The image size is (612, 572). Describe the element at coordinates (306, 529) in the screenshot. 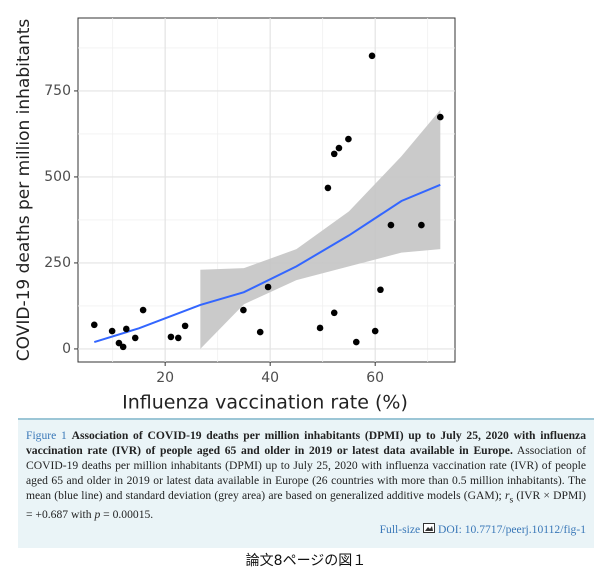

I see `links: Full-size DOI: 10.7717/peerj.10112/fig-1` at that location.